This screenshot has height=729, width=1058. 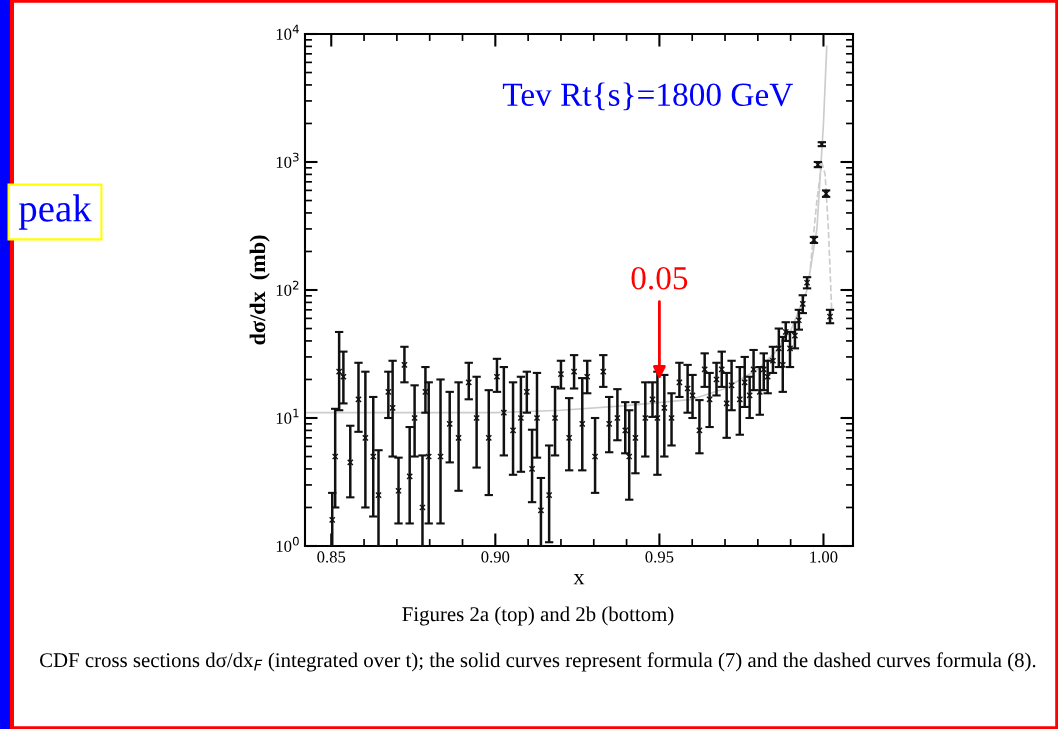 What do you see at coordinates (647, 96) in the screenshot?
I see `annotation: Tev Rt{s}=1800 GeV` at bounding box center [647, 96].